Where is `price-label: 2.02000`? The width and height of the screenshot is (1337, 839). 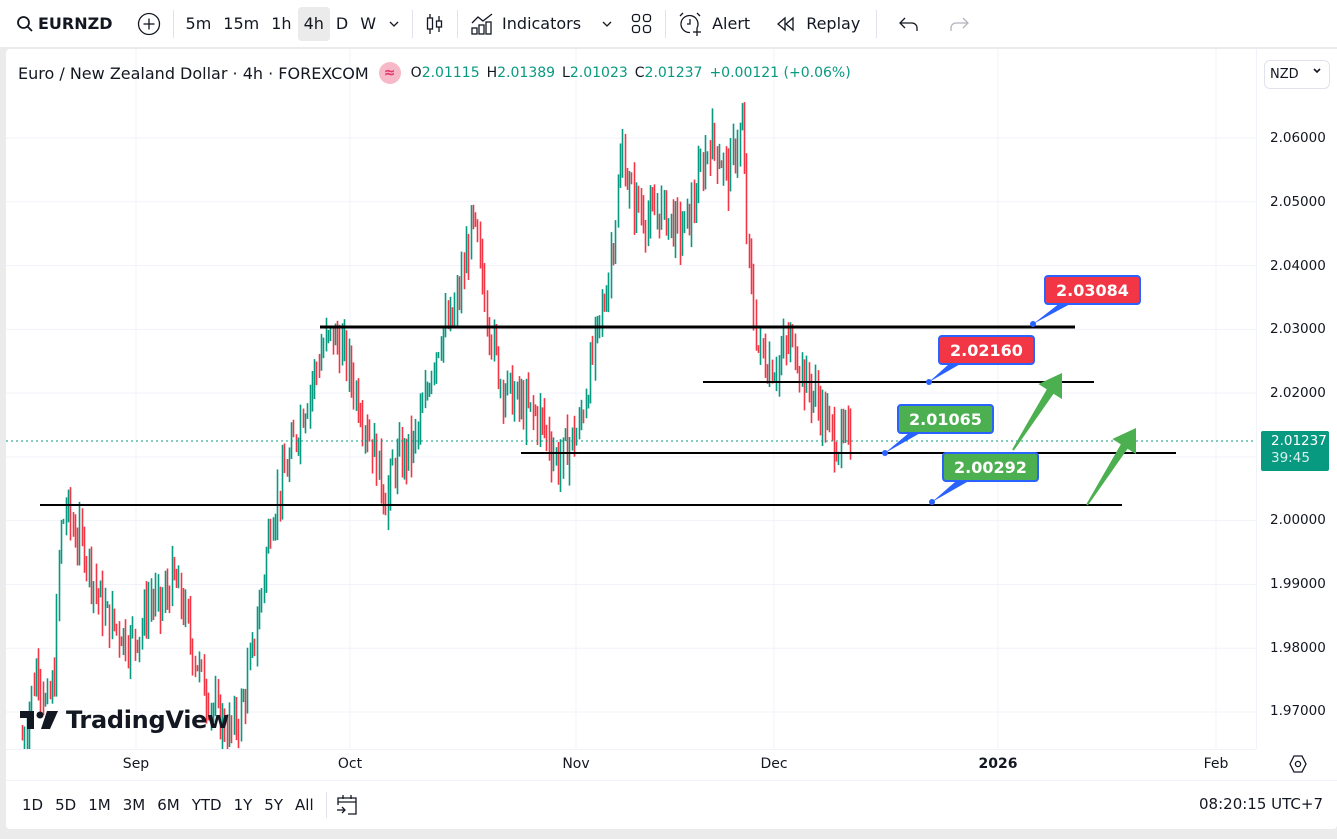 price-label: 2.02000 is located at coordinates (1298, 393).